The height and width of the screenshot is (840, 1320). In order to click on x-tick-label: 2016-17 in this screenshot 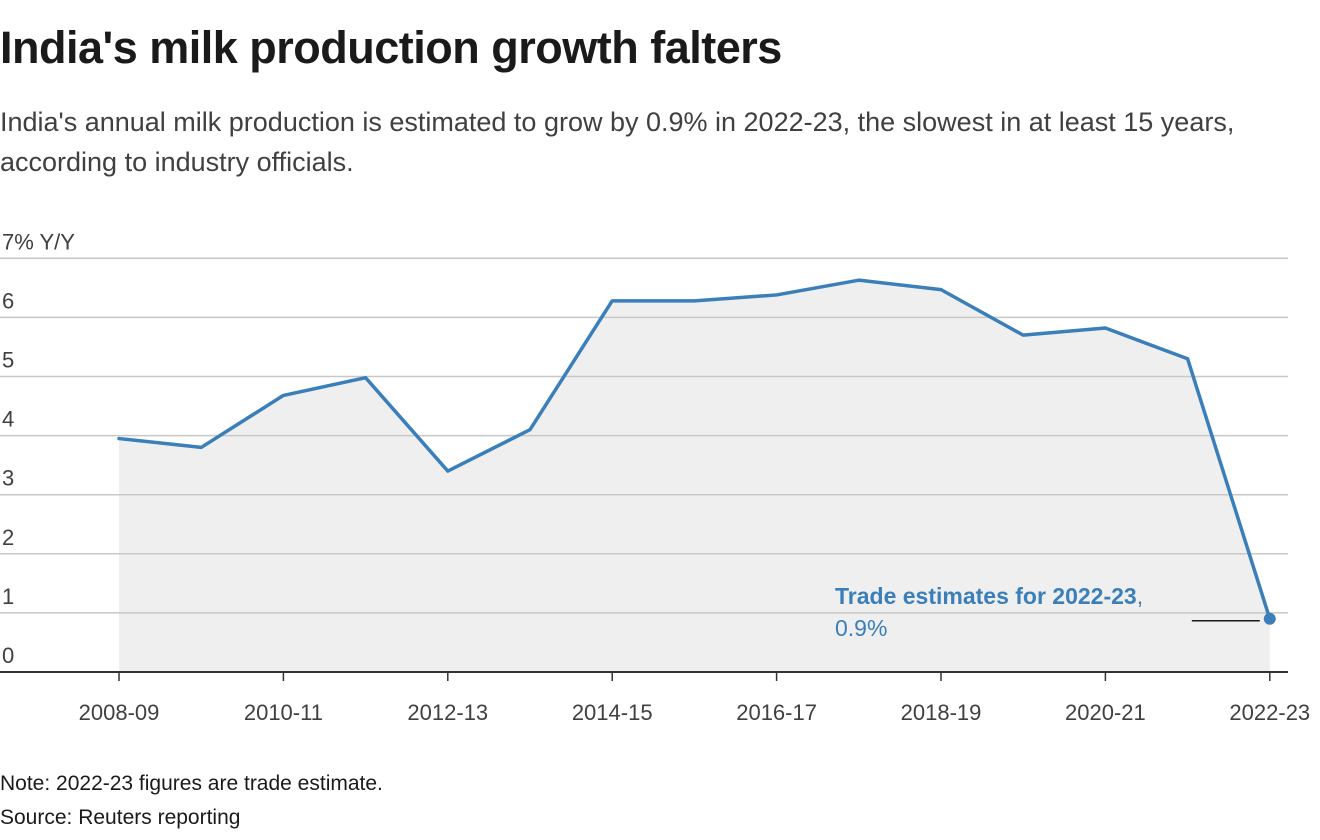, I will do `click(776, 712)`.